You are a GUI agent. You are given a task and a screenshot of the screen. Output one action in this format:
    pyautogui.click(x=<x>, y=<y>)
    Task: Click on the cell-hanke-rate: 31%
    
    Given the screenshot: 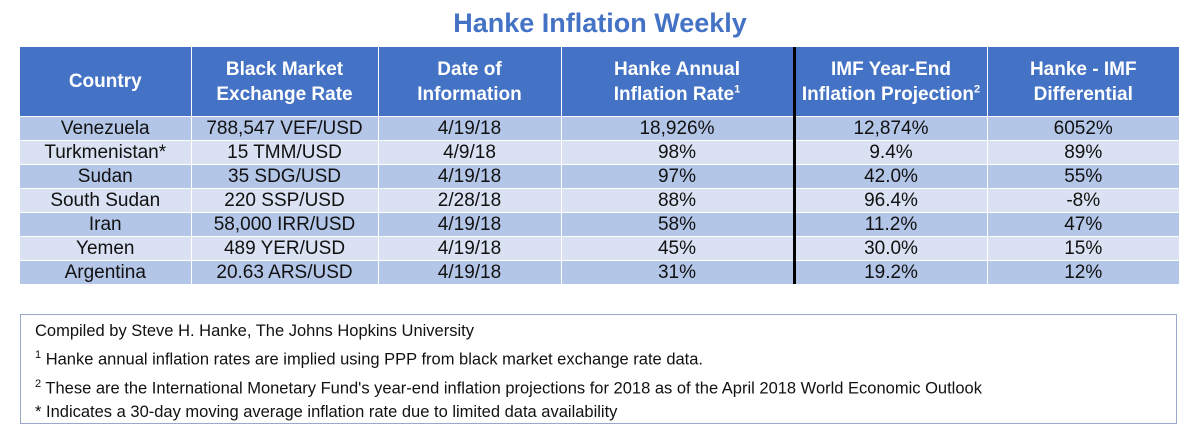 What is the action you would take?
    pyautogui.click(x=678, y=272)
    